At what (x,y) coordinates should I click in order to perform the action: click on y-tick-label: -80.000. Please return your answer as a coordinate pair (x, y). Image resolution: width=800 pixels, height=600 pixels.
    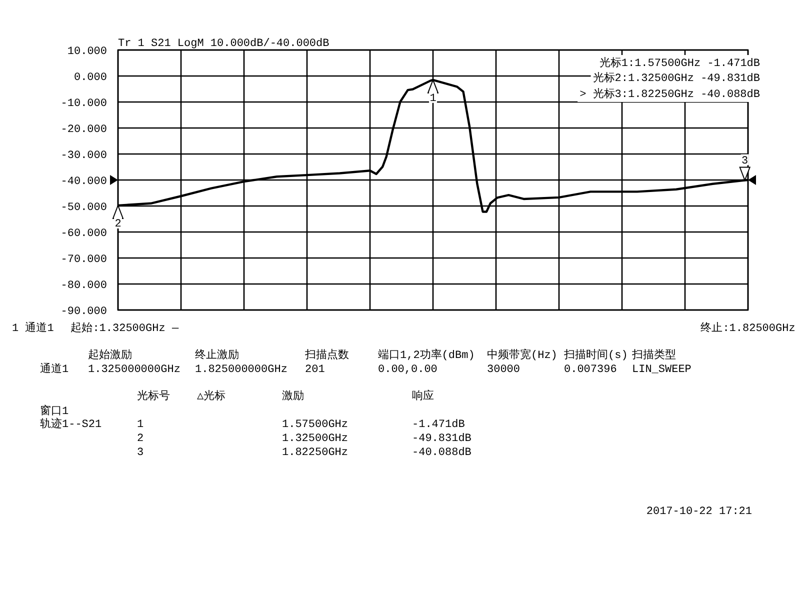
    Looking at the image, I should click on (83, 286).